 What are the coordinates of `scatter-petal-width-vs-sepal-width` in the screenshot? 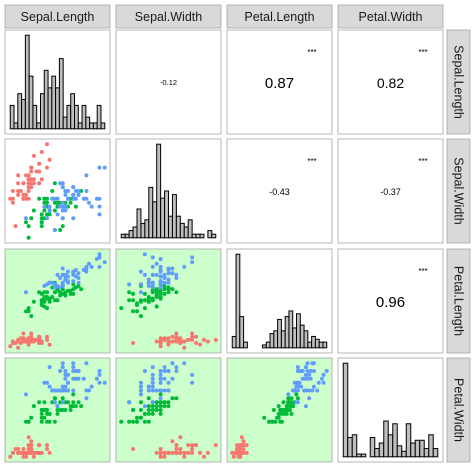 It's located at (168, 410).